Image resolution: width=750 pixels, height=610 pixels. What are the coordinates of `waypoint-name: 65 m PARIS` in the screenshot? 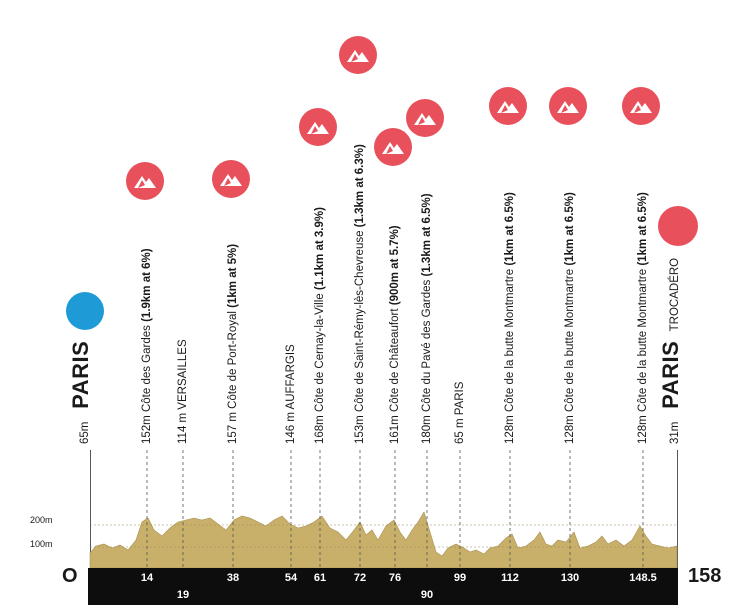 It's located at (460, 412).